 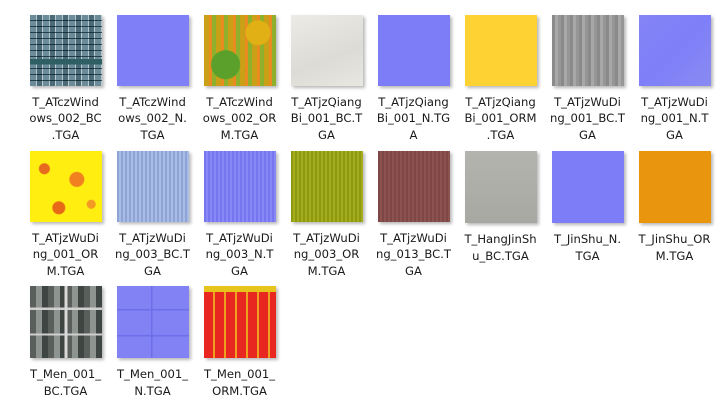 I want to click on file-name-line: ORM.TGA, so click(x=239, y=390).